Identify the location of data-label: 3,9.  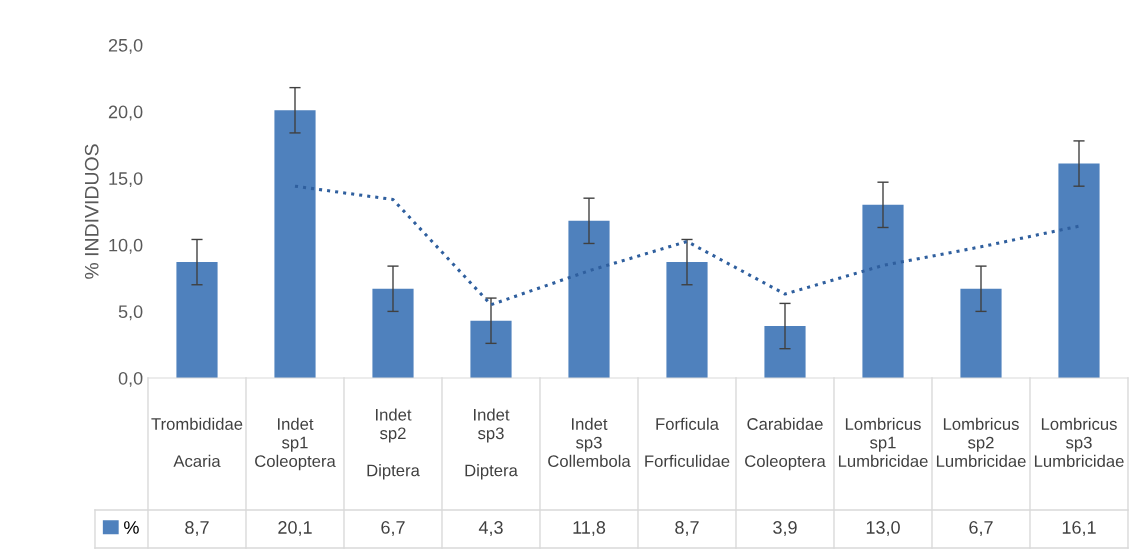
(785, 528).